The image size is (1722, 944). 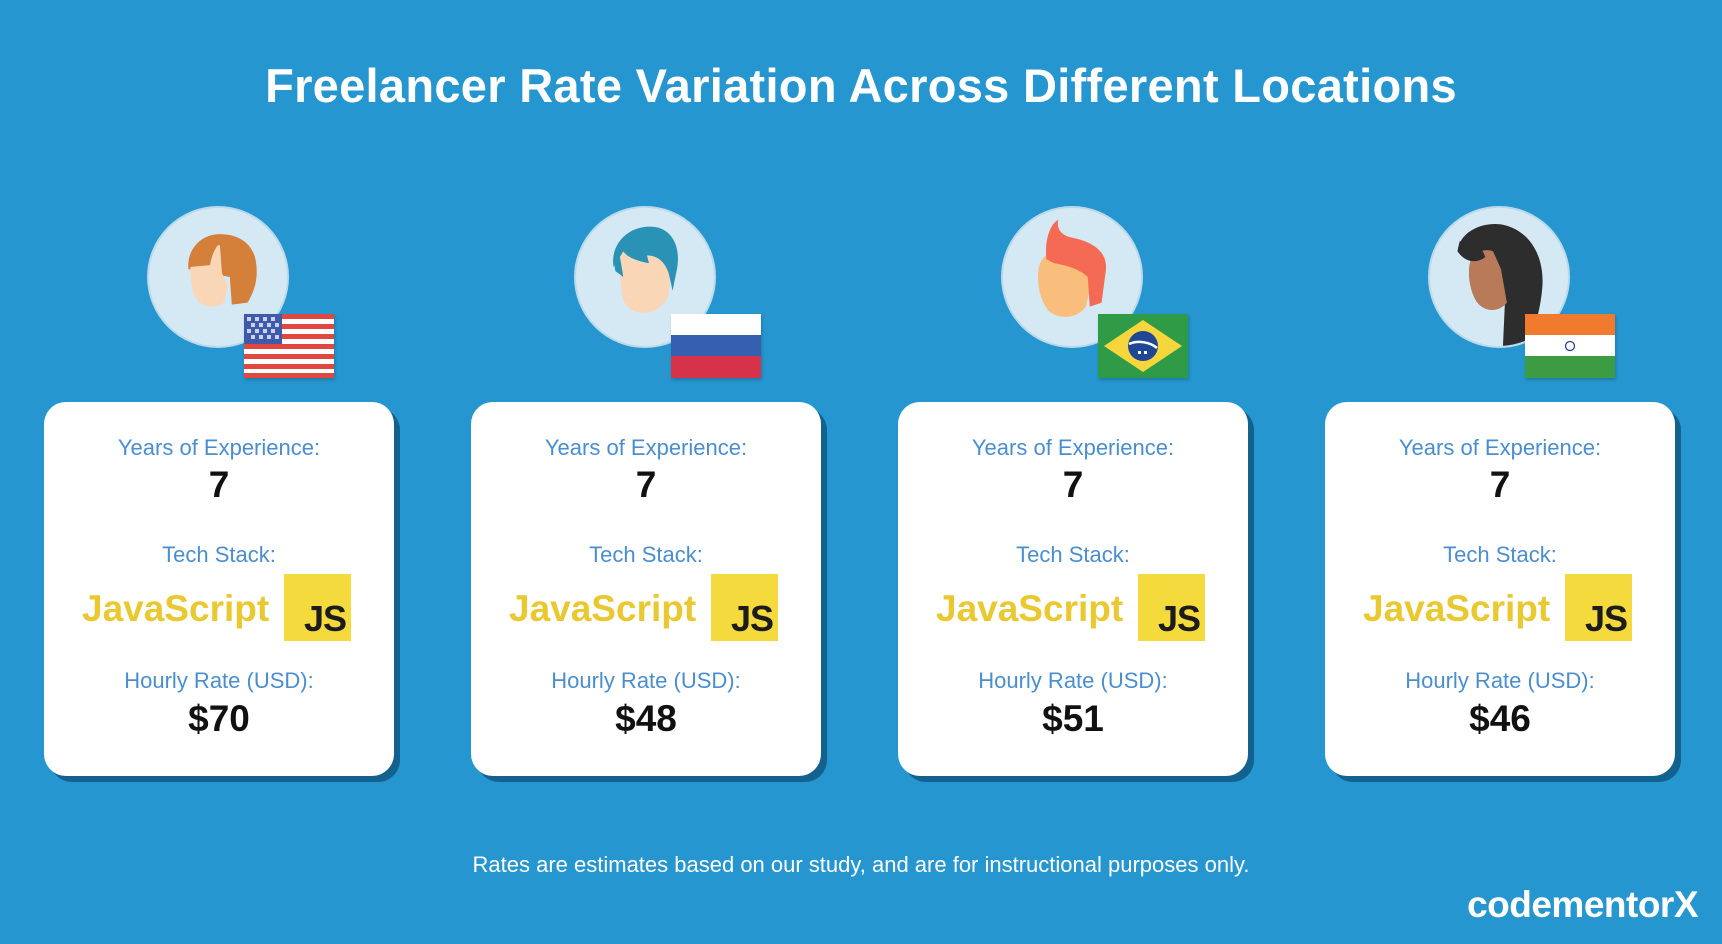 I want to click on hourly-rate-value: $46, so click(x=1500, y=718).